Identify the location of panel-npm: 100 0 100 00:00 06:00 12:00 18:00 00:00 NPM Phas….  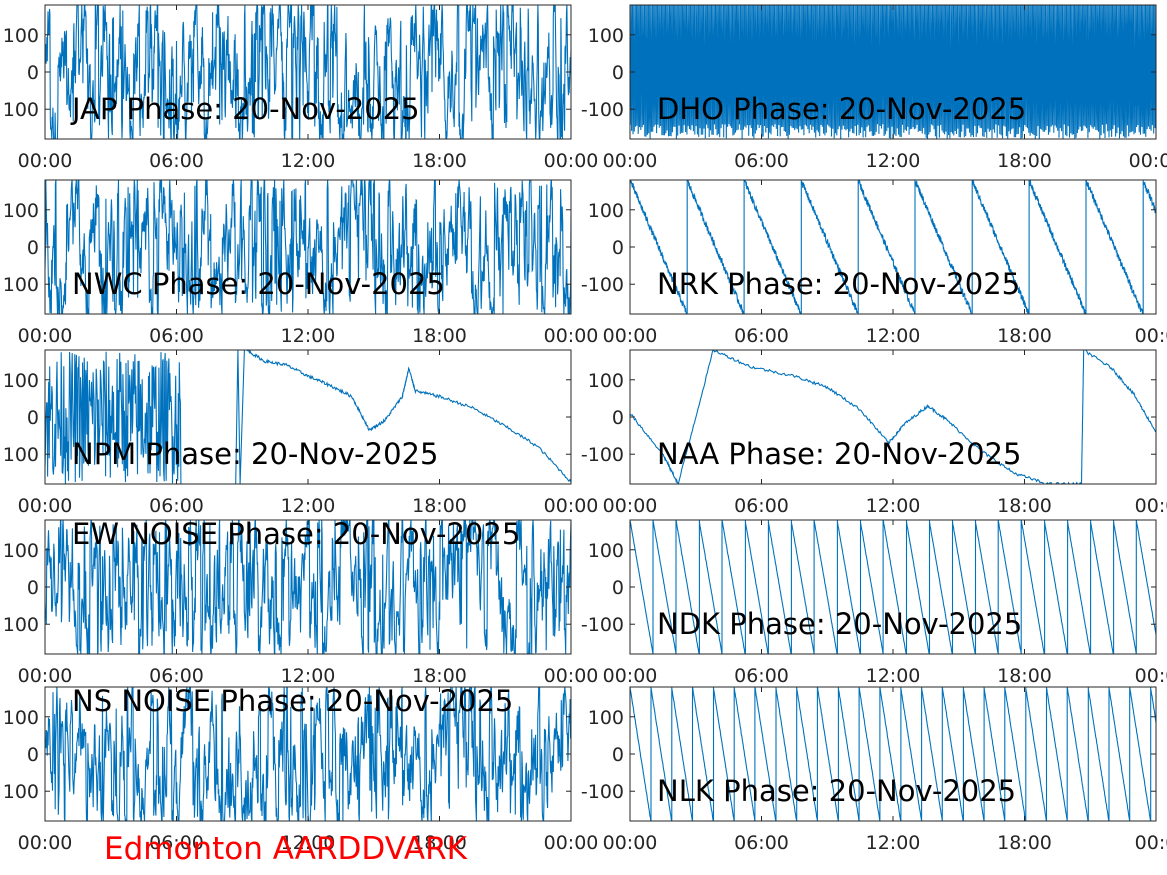
(301, 433).